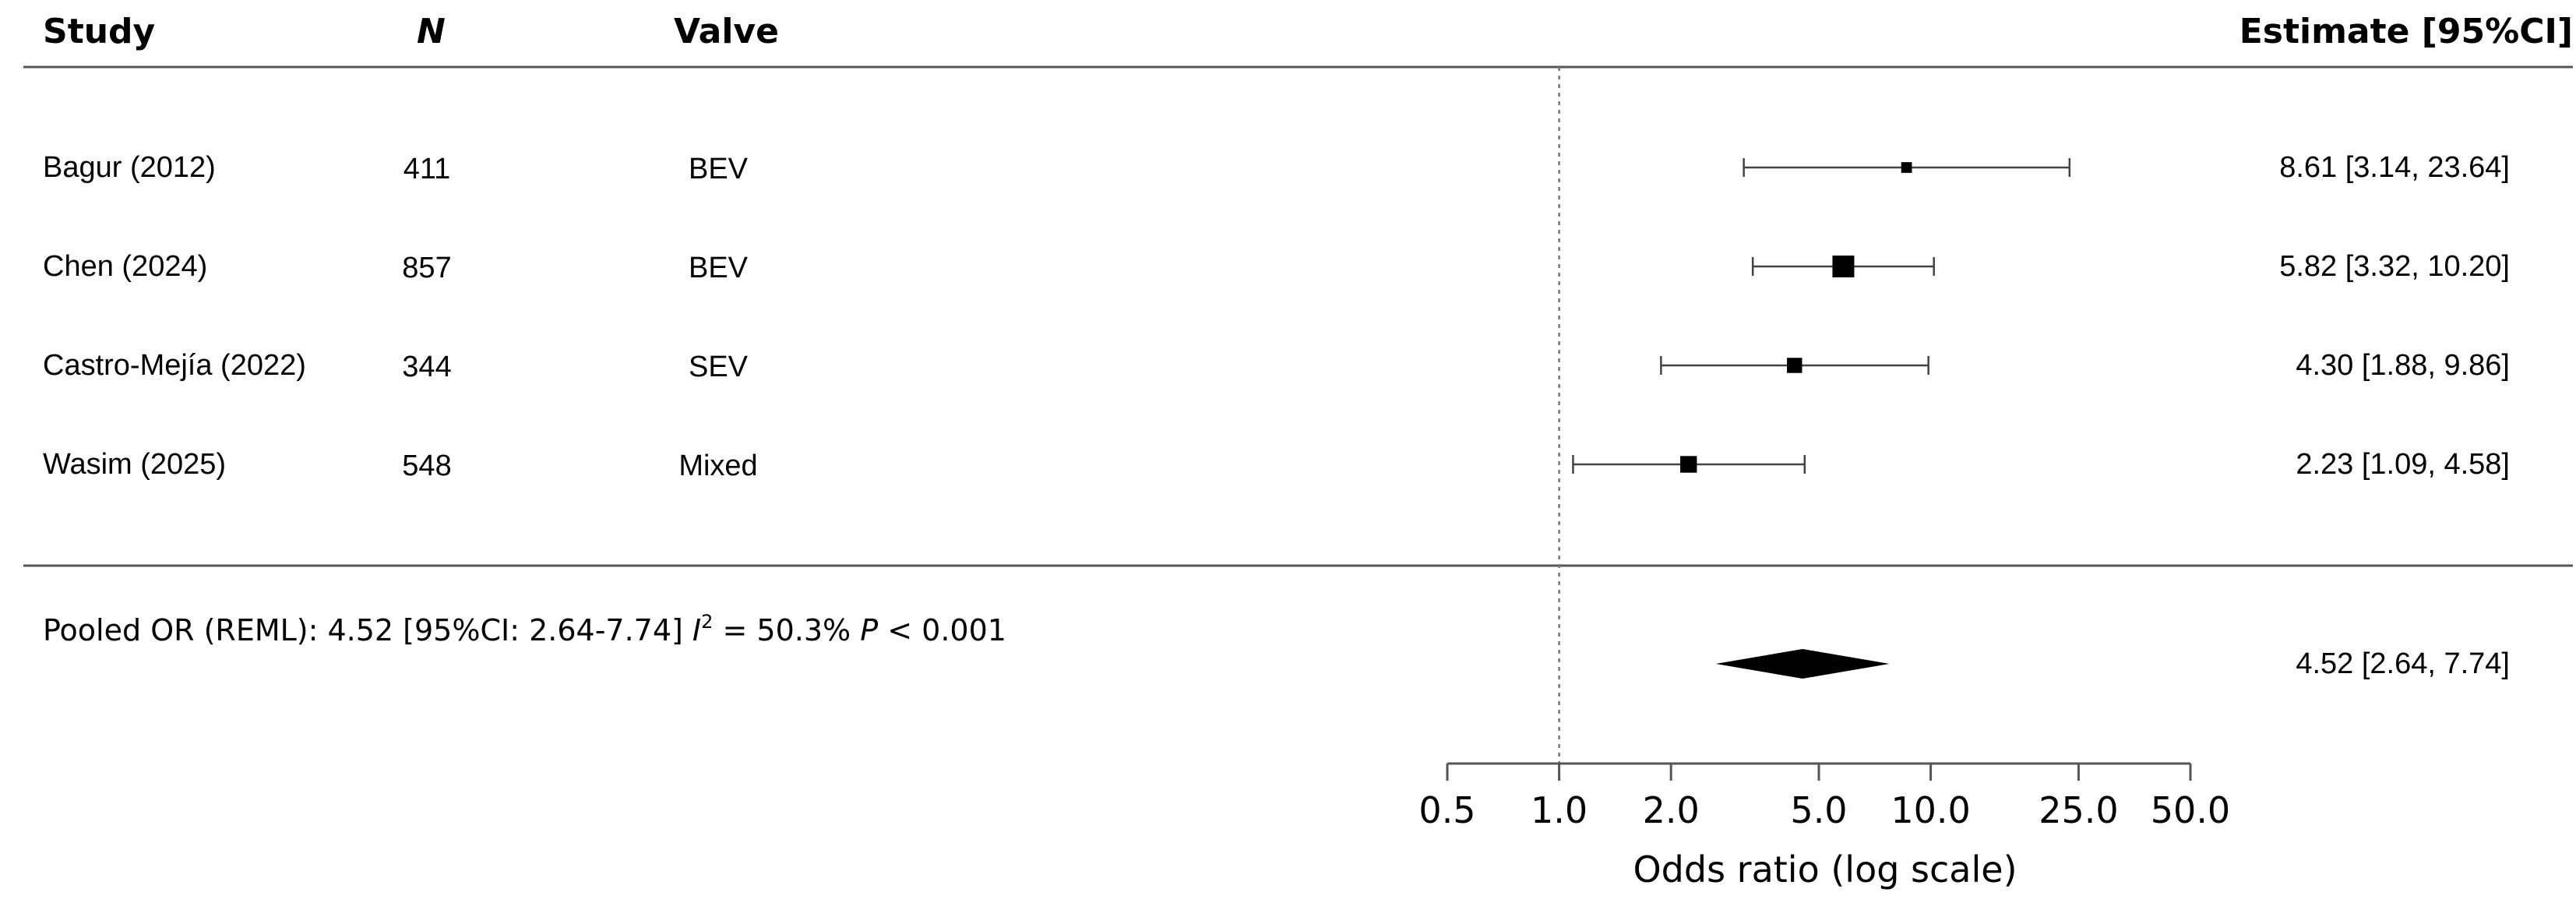 The image size is (2576, 903). Describe the element at coordinates (2078, 810) in the screenshot. I see `x-tick-label: 25.0` at that location.